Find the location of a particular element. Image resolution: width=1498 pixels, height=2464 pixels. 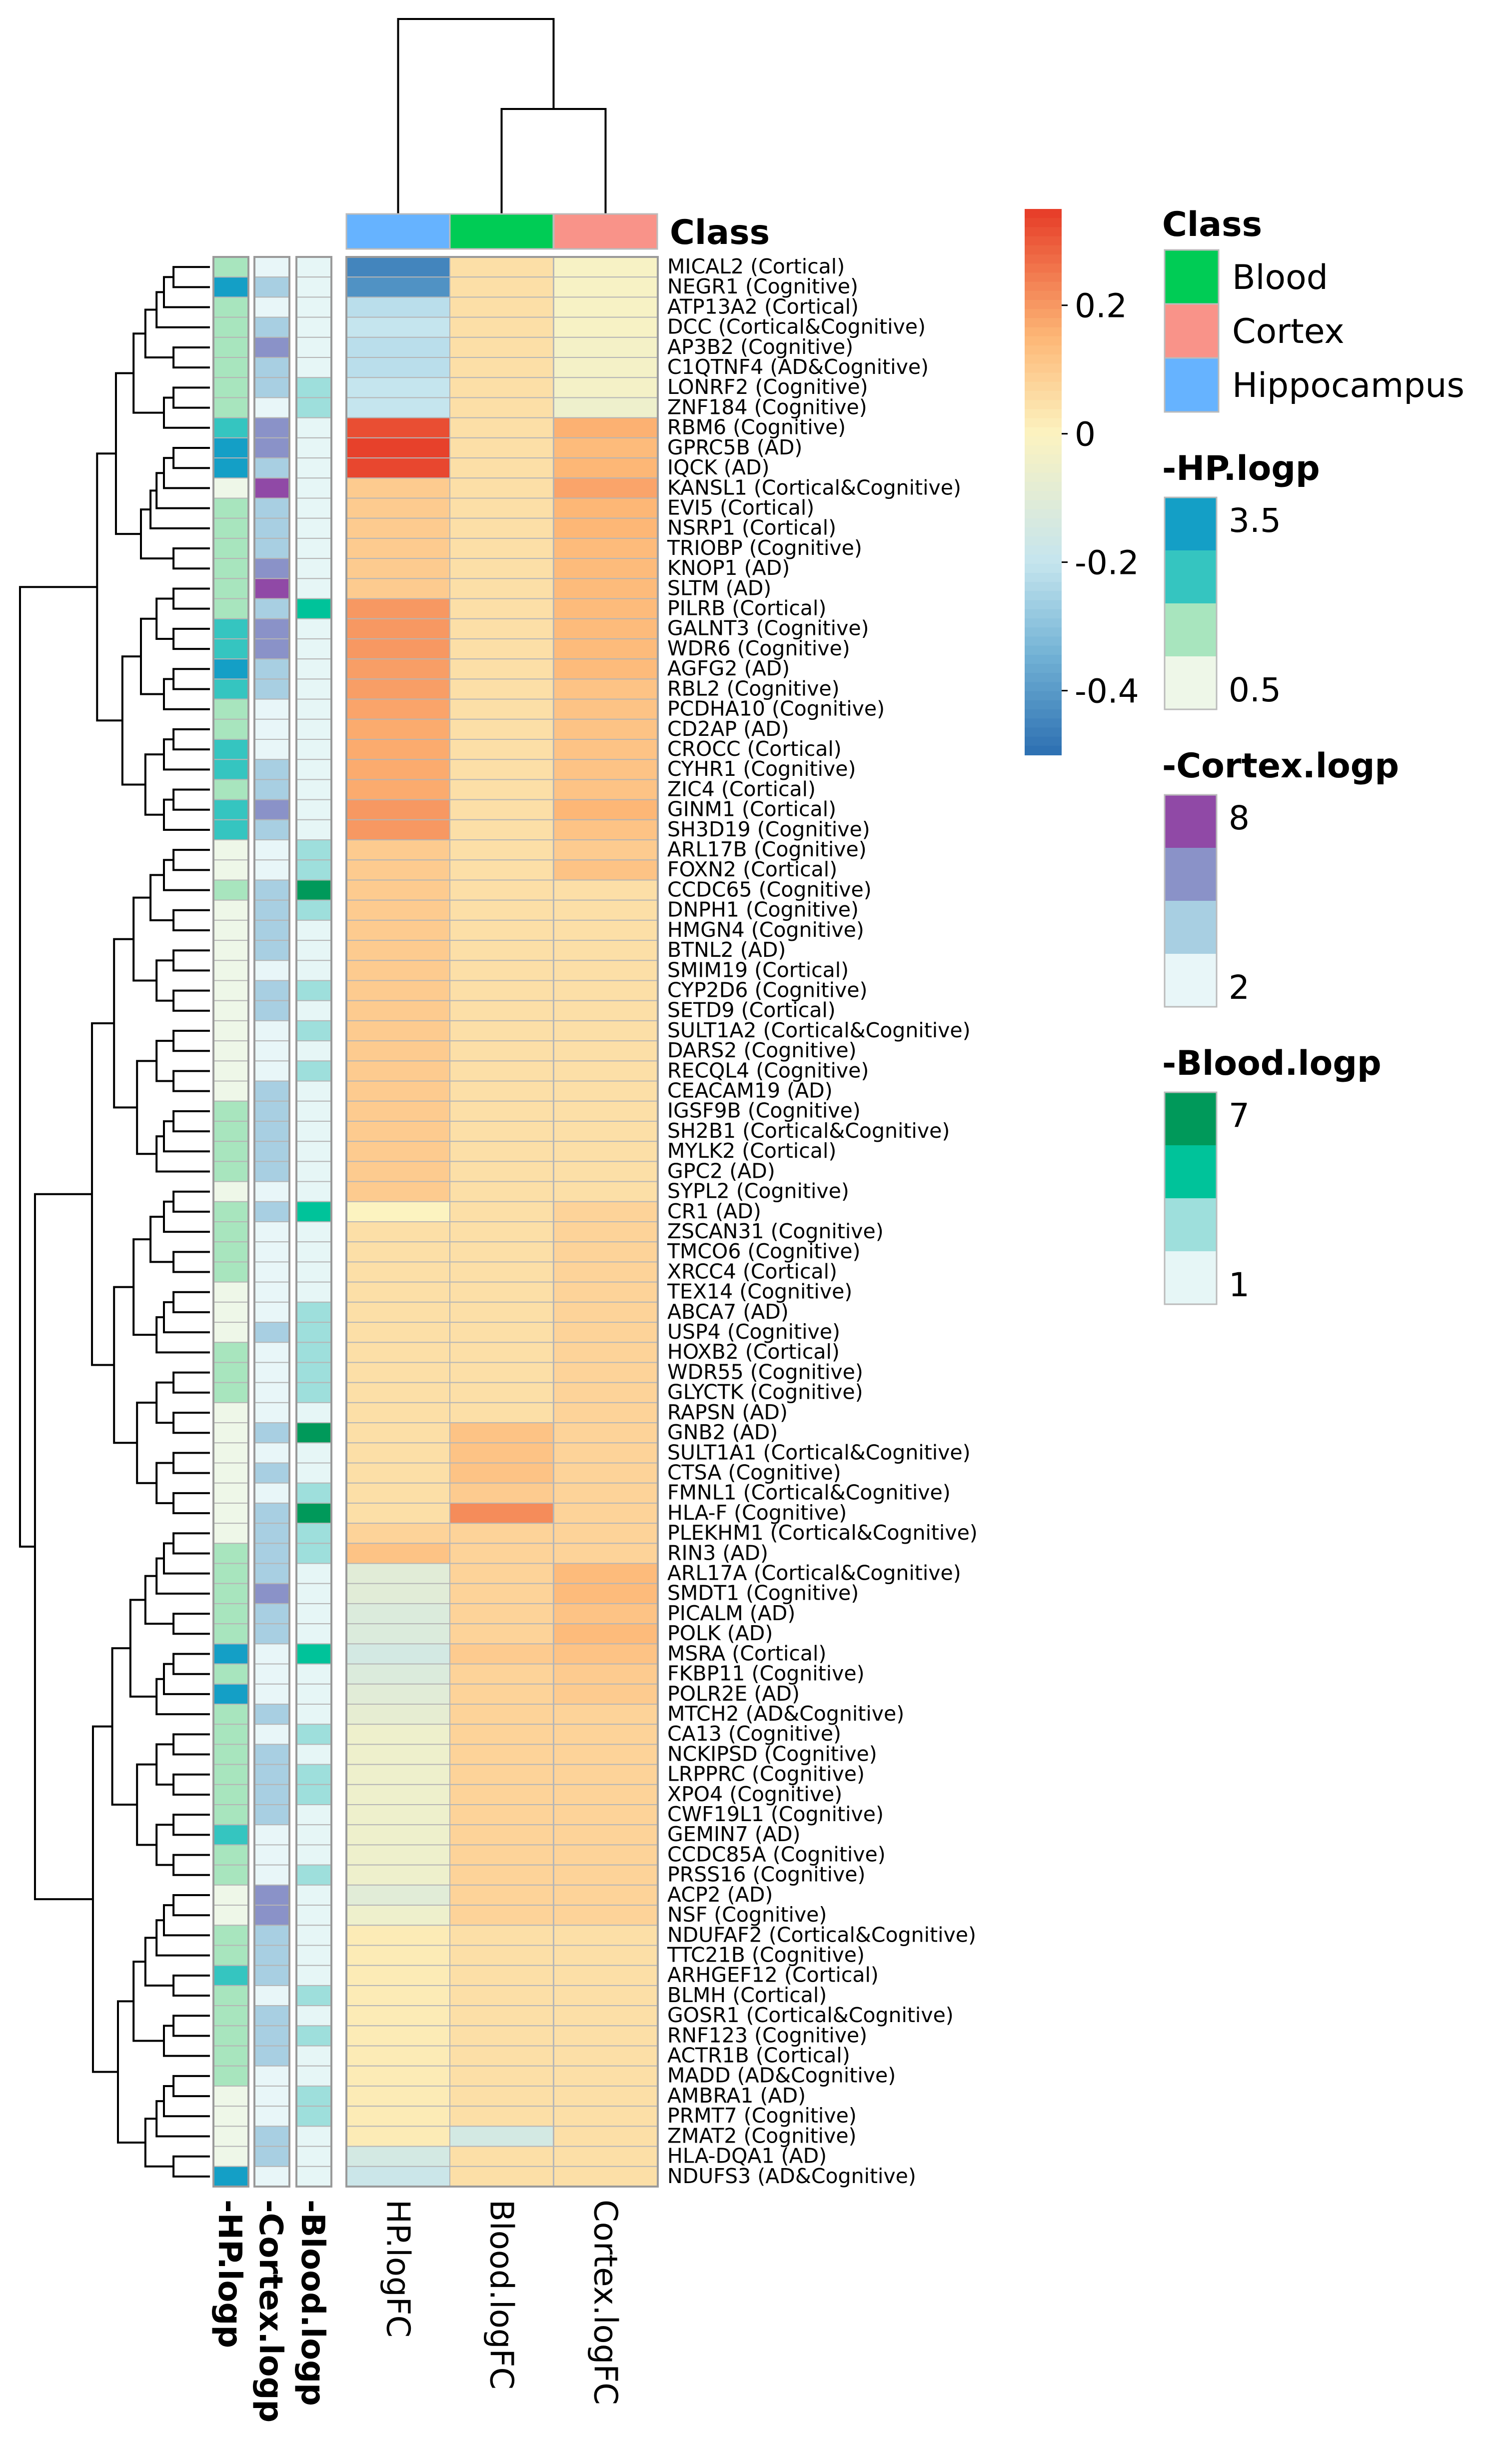

row-label: SMDT1 (Cognitive) is located at coordinates (763, 1593).